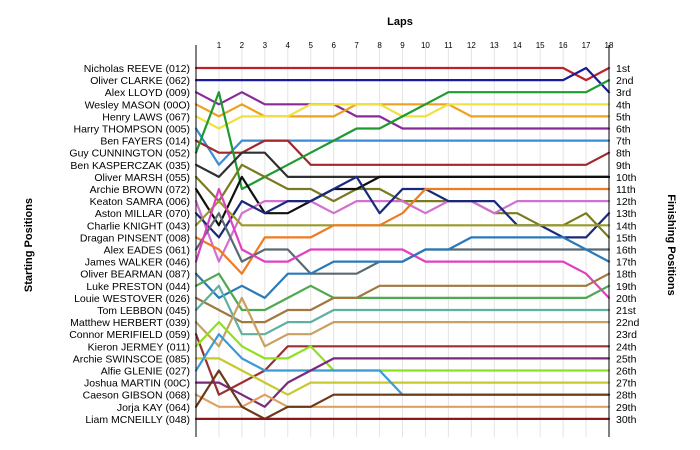 This screenshot has width=700, height=450. I want to click on lap-tick-label: 11, so click(448, 45).